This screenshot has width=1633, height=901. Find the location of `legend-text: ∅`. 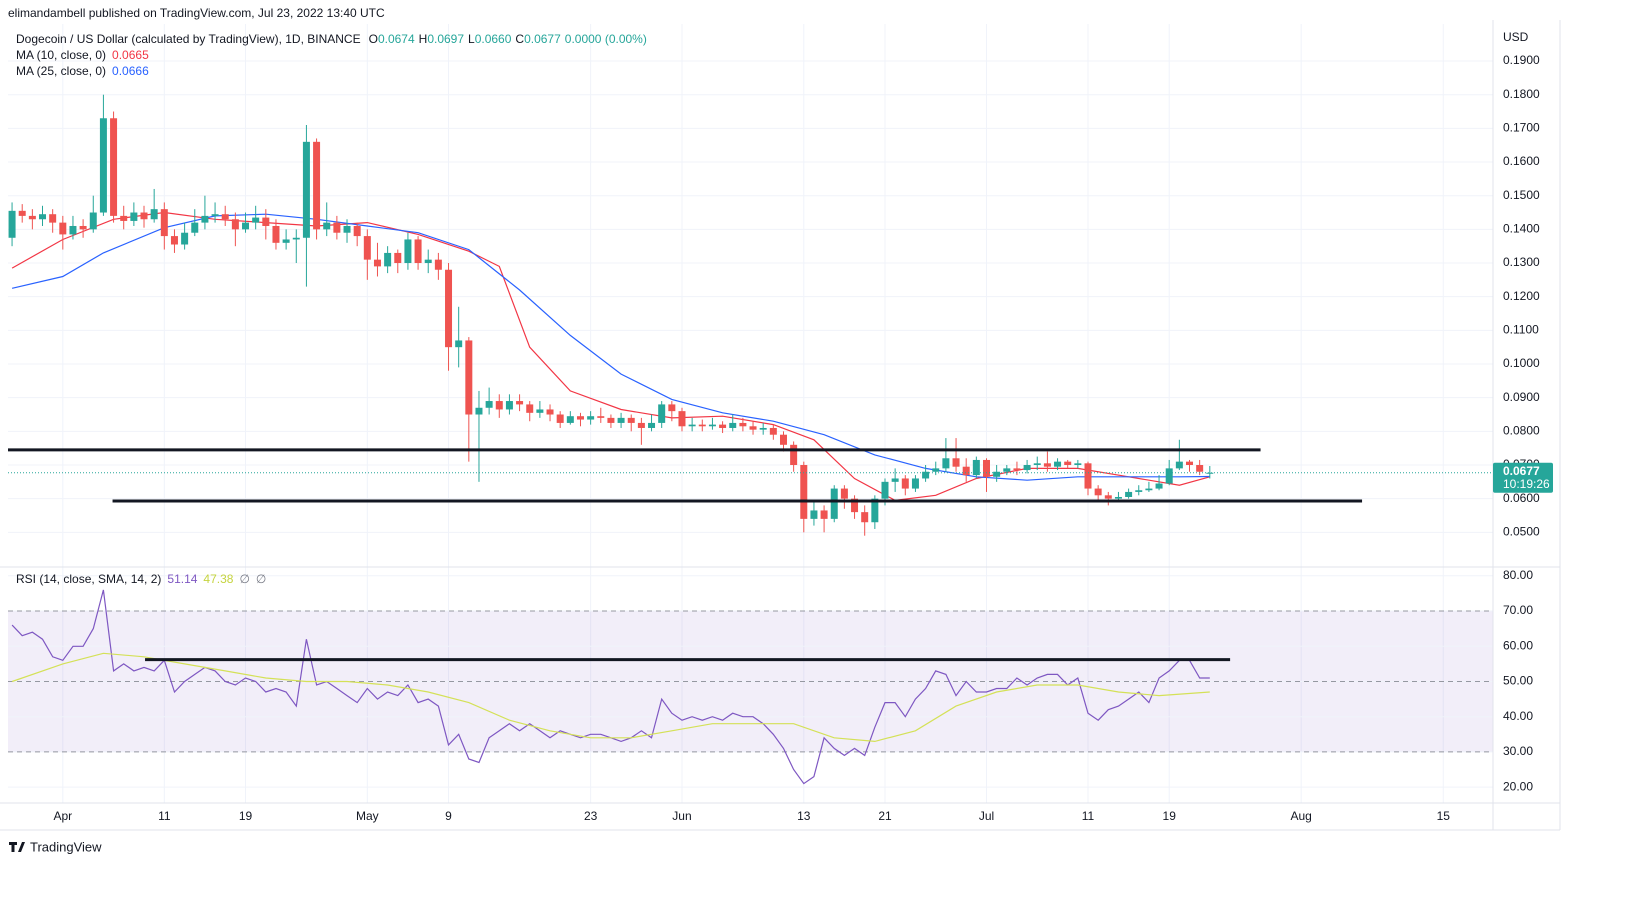

legend-text: ∅ is located at coordinates (261, 579).